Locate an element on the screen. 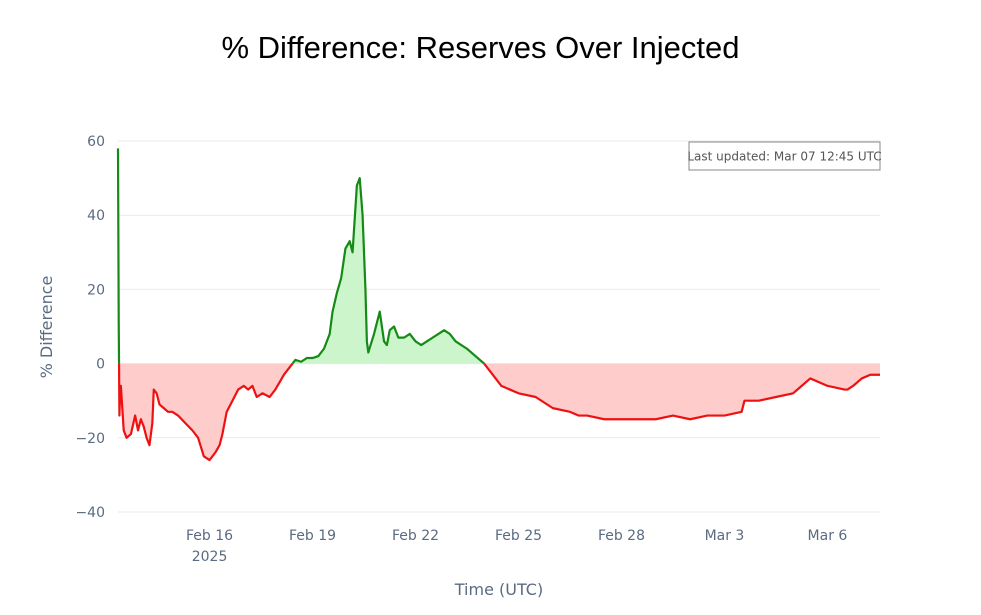 This screenshot has width=981, height=615. last-updated-annotation: Last updated: Mar 07 12:45 UTC is located at coordinates (784, 156).